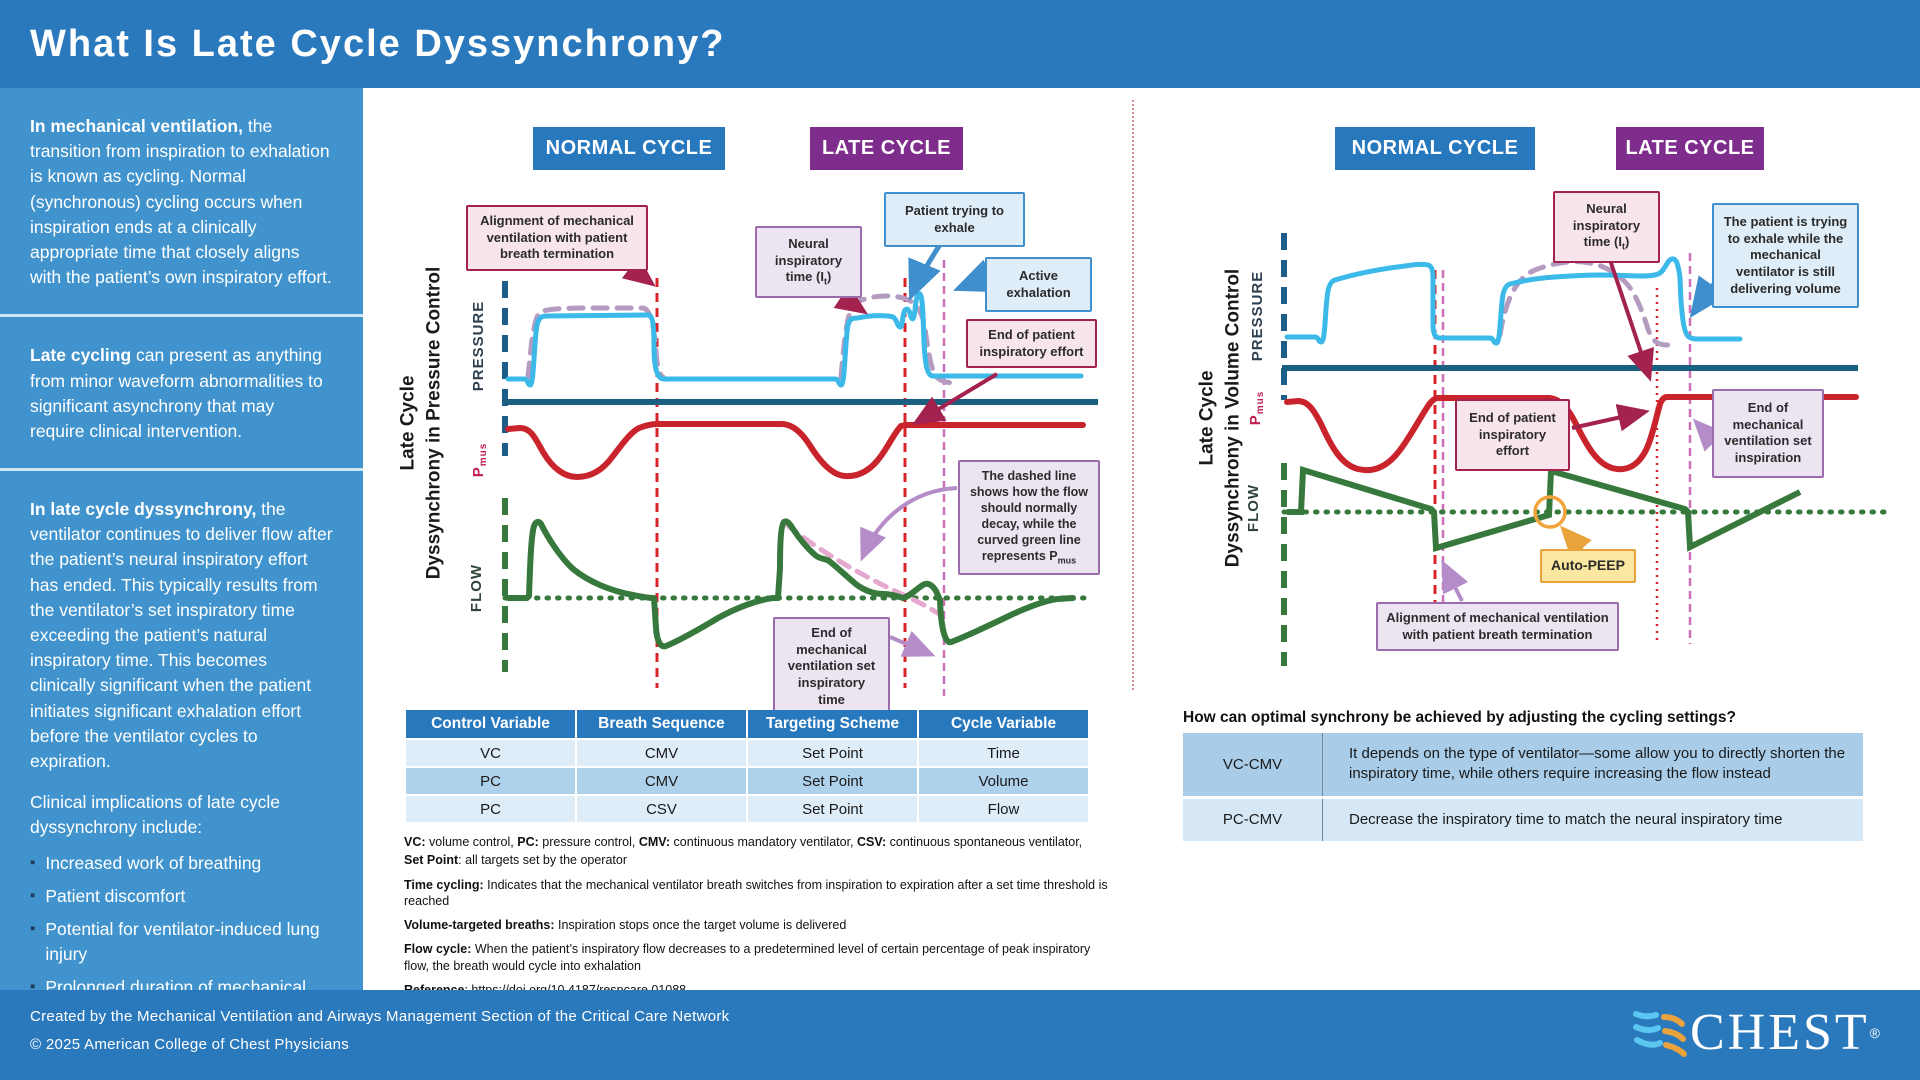 This screenshot has width=1920, height=1080. What do you see at coordinates (1003, 724) in the screenshot?
I see `column-header: Cycle Variable` at bounding box center [1003, 724].